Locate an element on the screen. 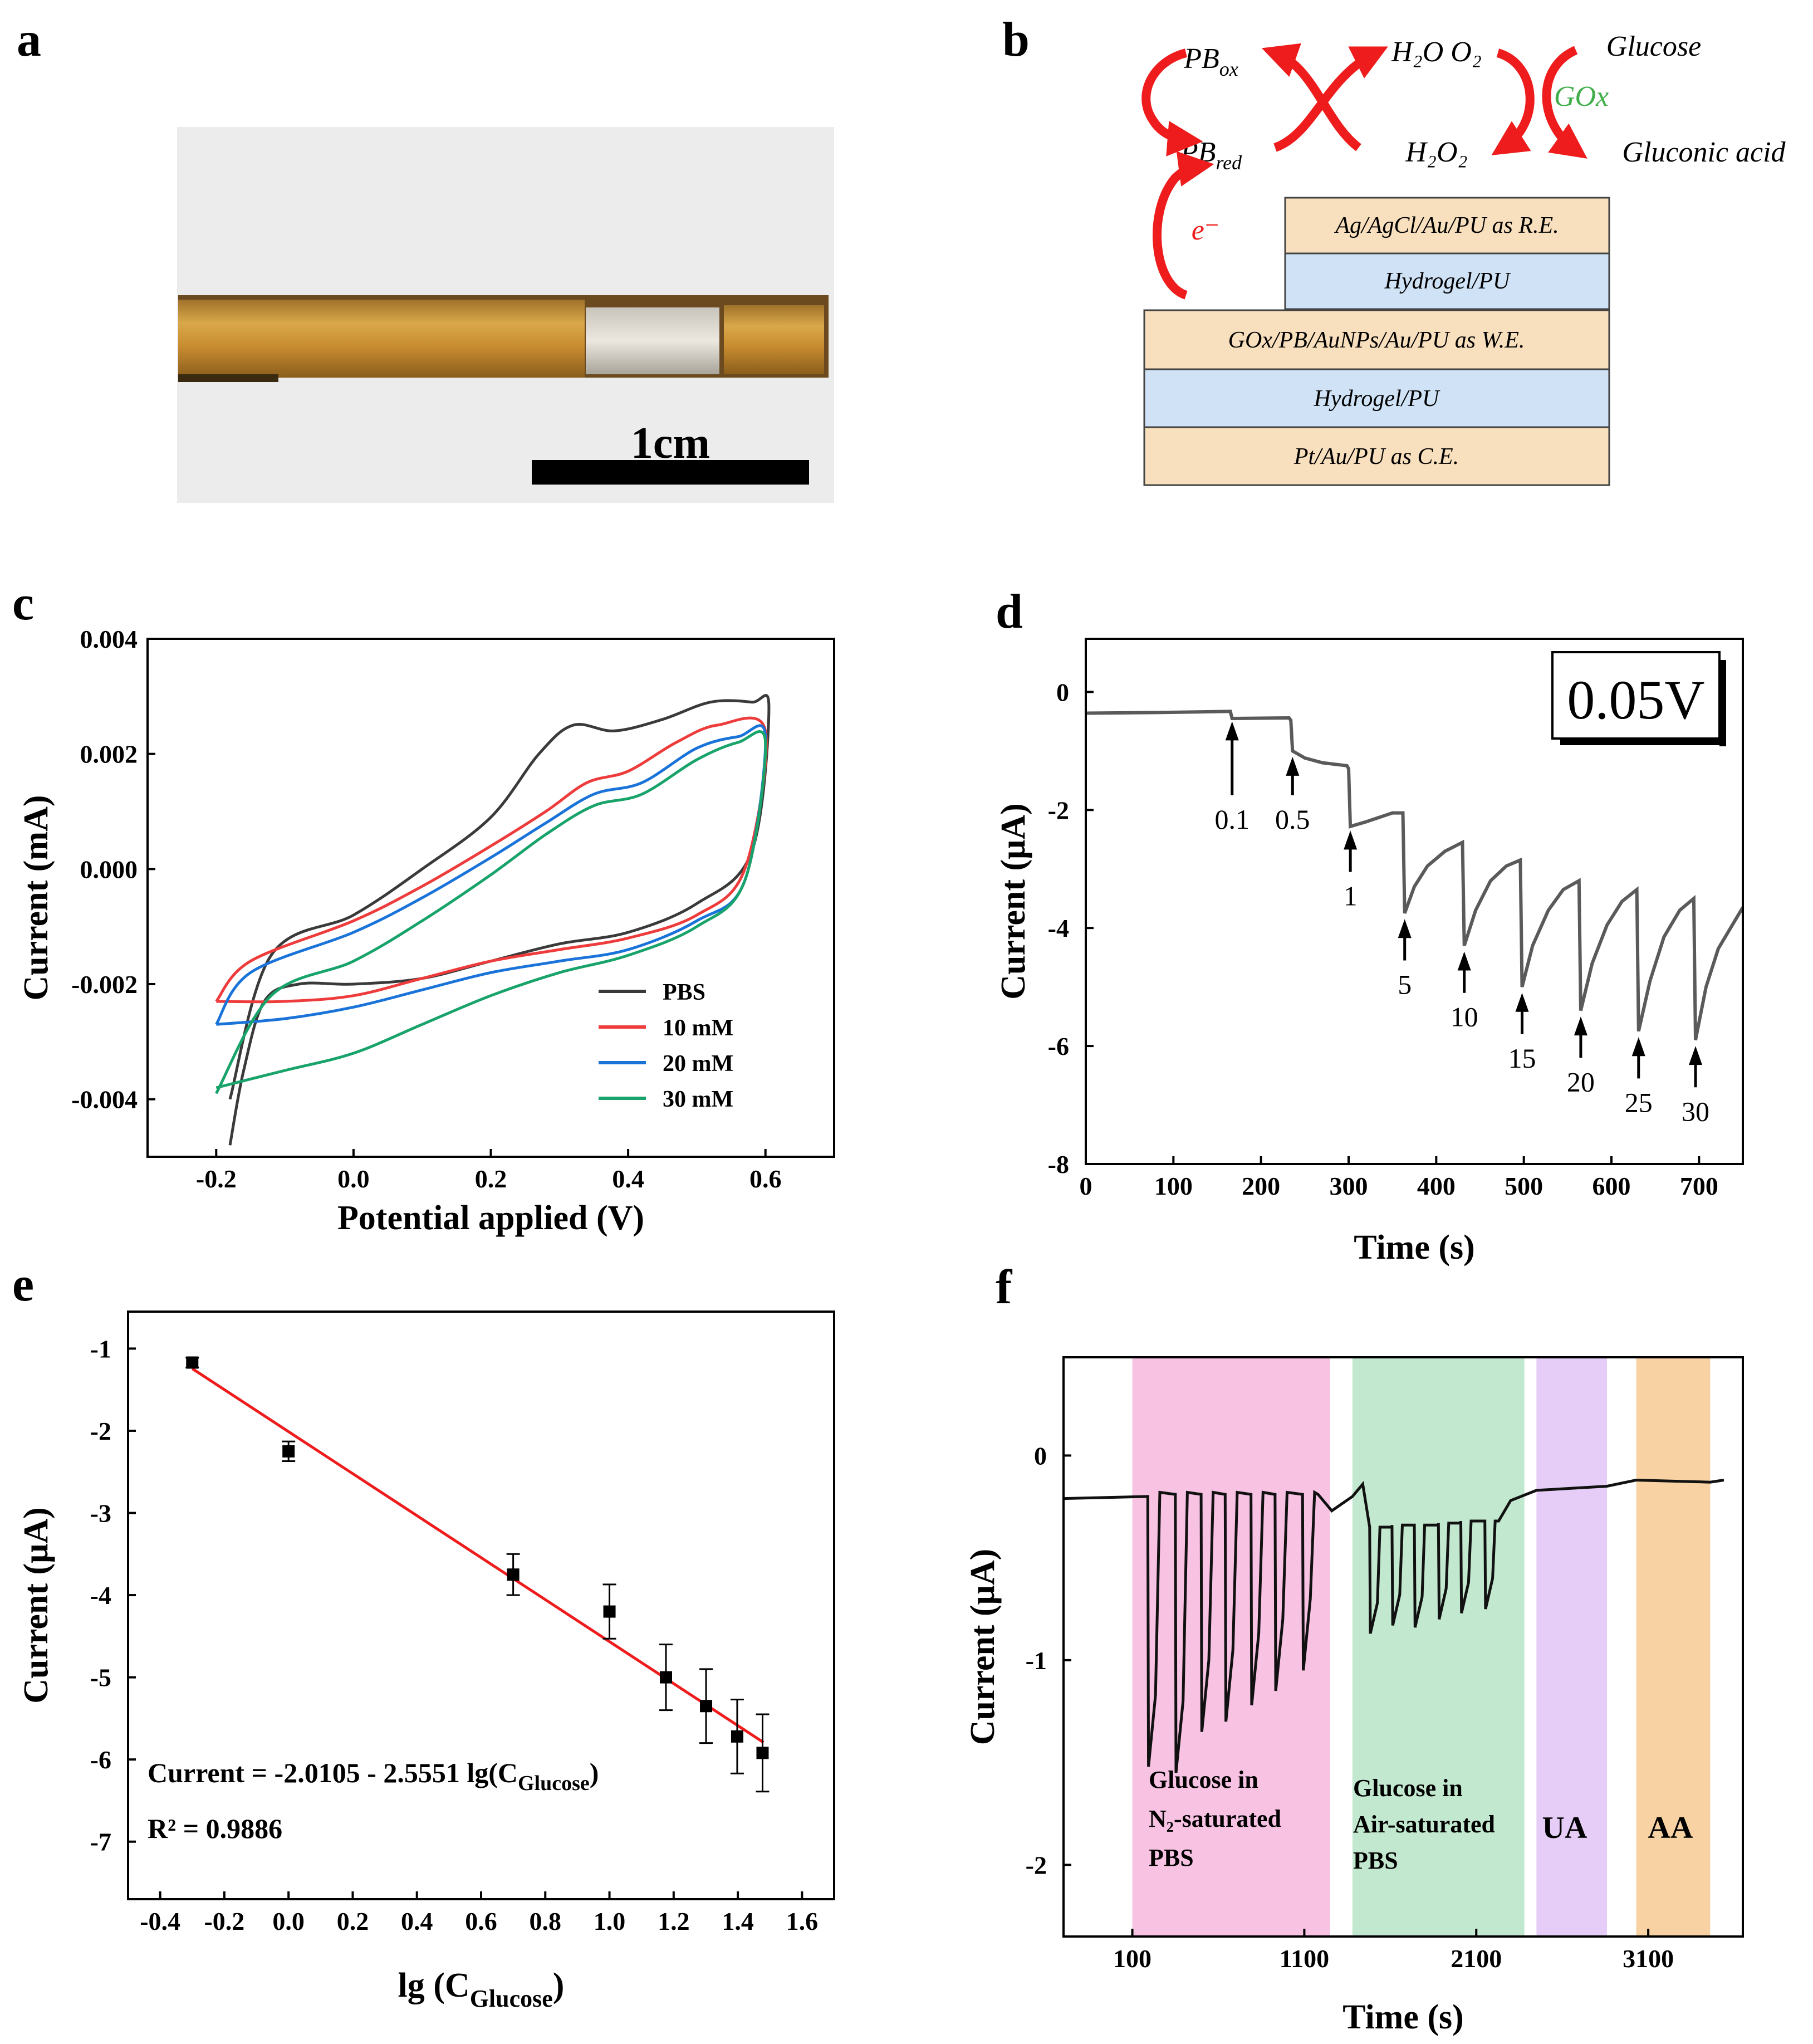 This screenshot has height=2044, width=1813. fit-line is located at coordinates (478, 1555).